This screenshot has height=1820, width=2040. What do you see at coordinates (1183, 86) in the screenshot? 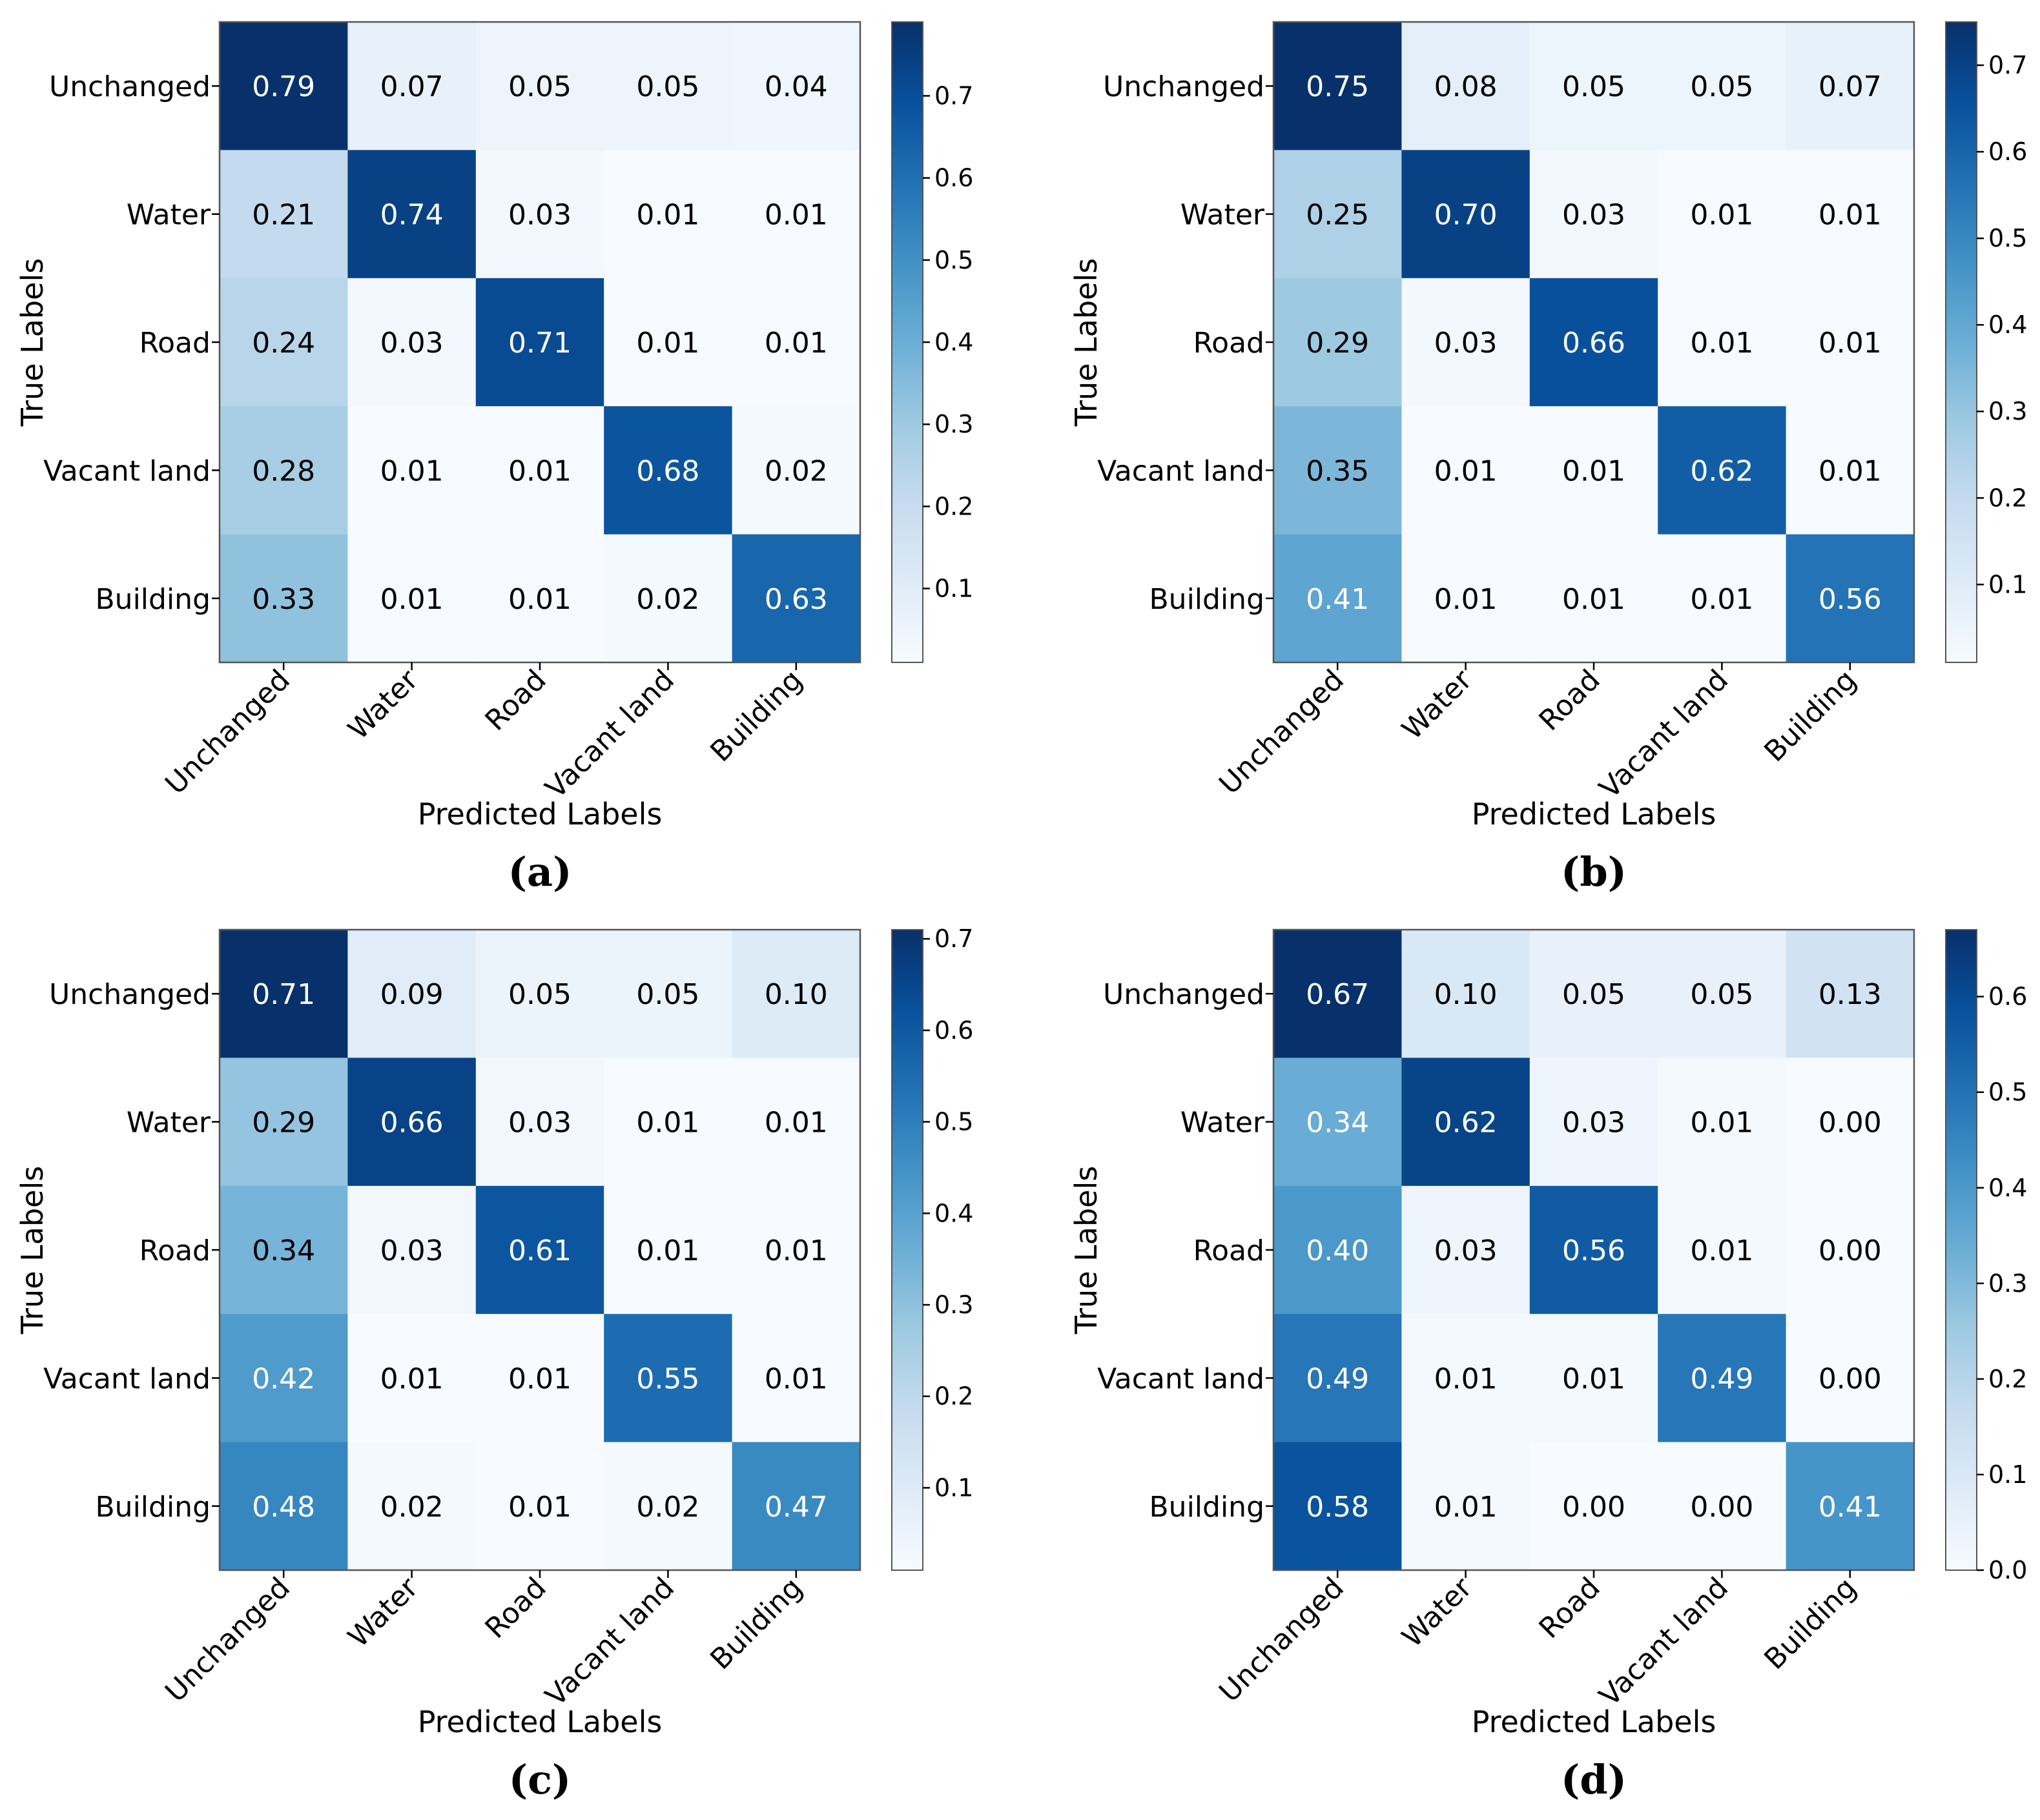
I see `y-tick-label: Unchanged` at bounding box center [1183, 86].